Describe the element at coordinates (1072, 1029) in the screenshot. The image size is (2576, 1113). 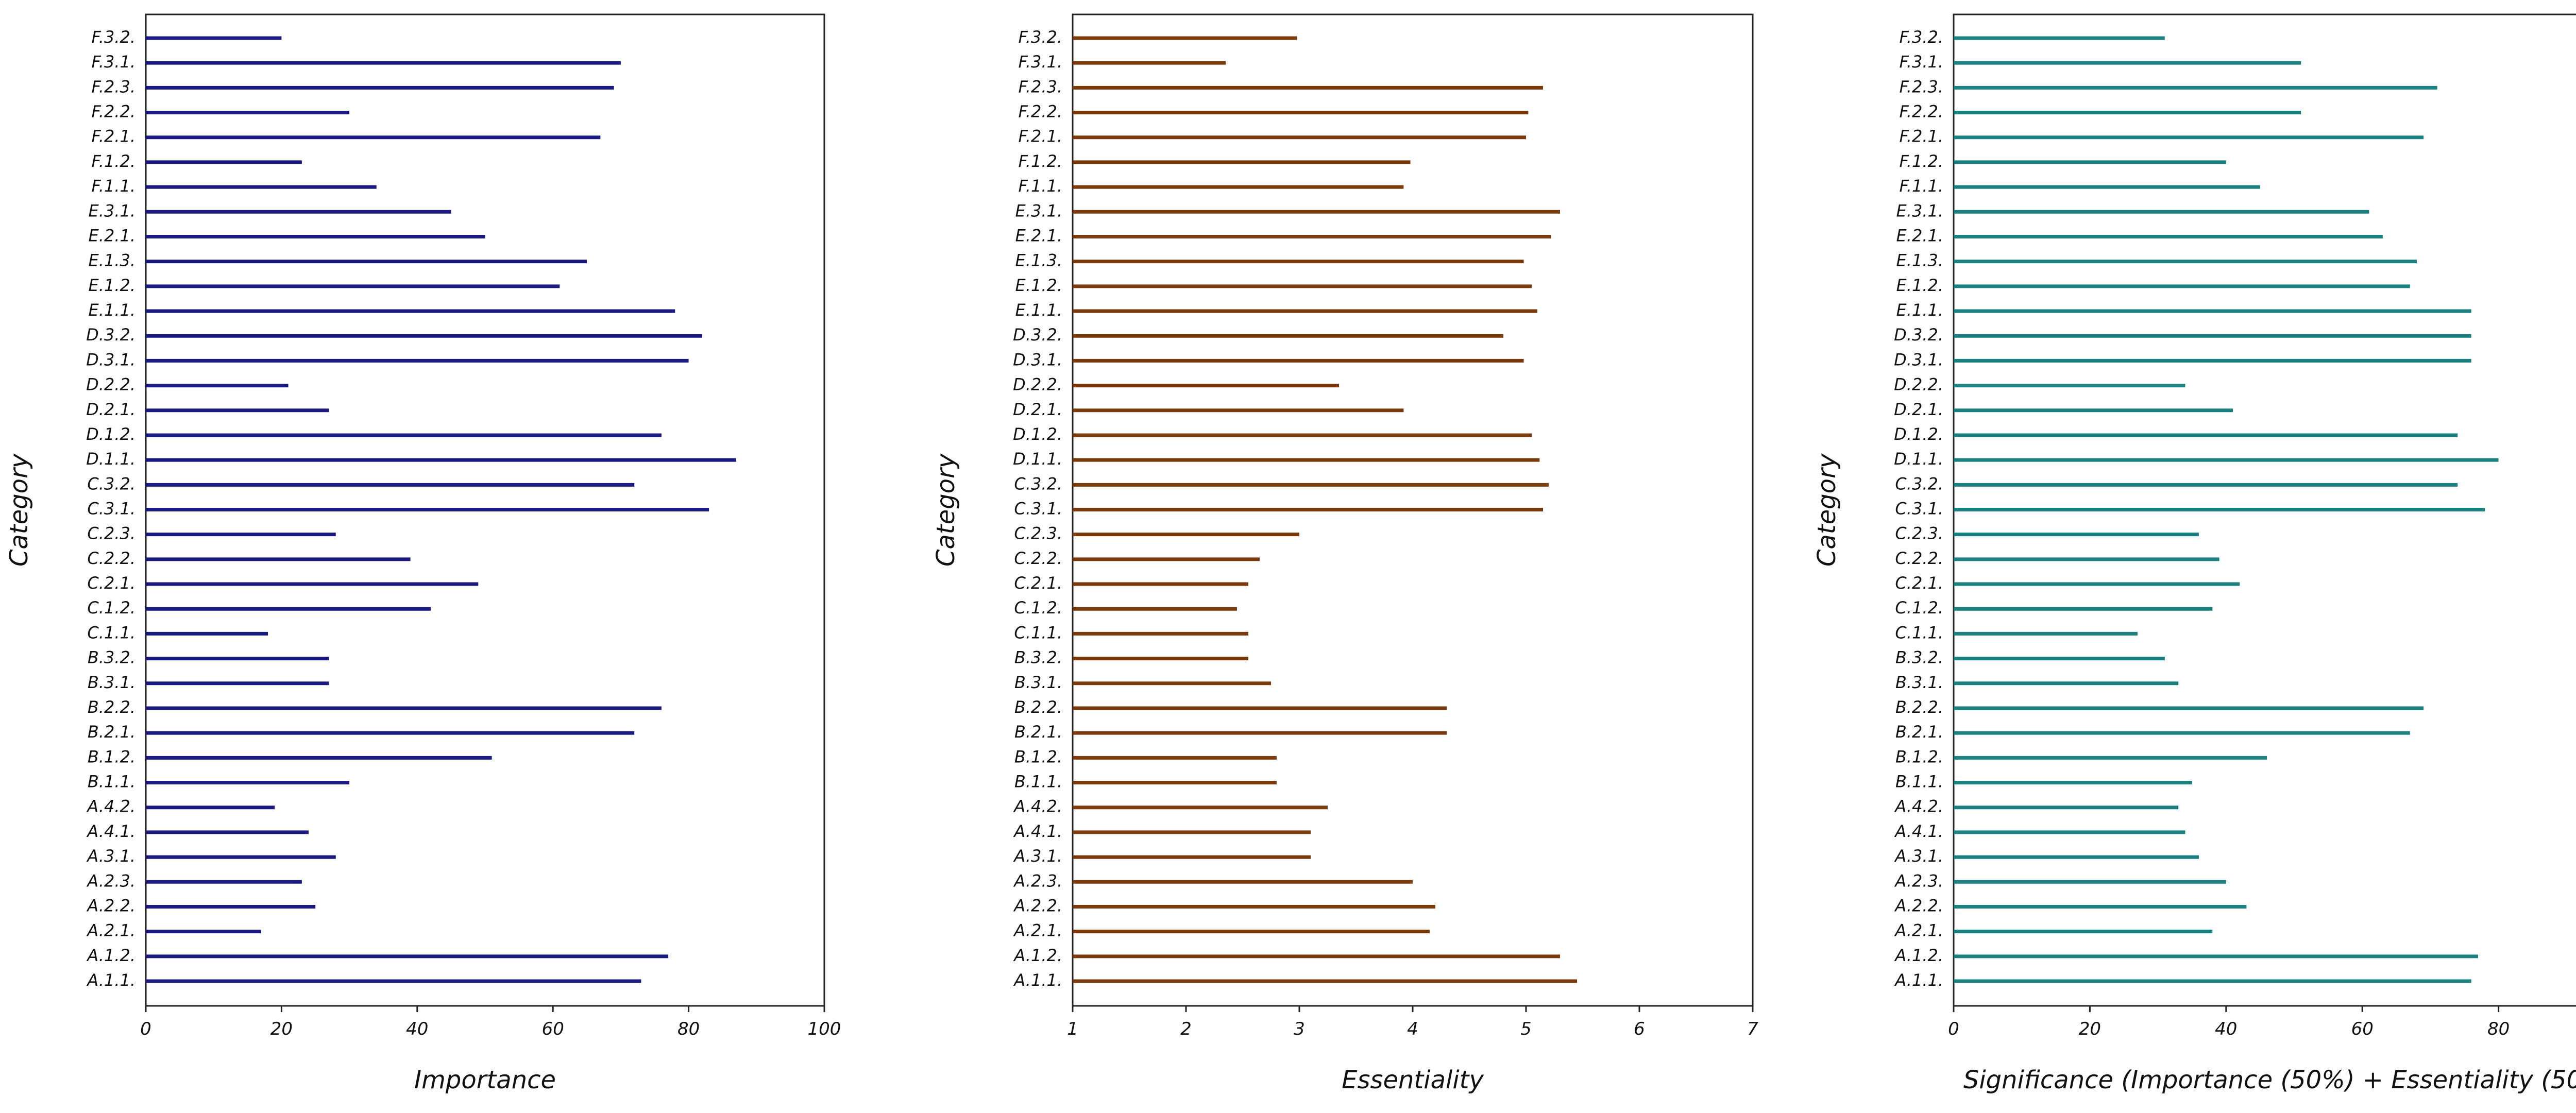
I see `chart2-x-tick-label: 1` at that location.